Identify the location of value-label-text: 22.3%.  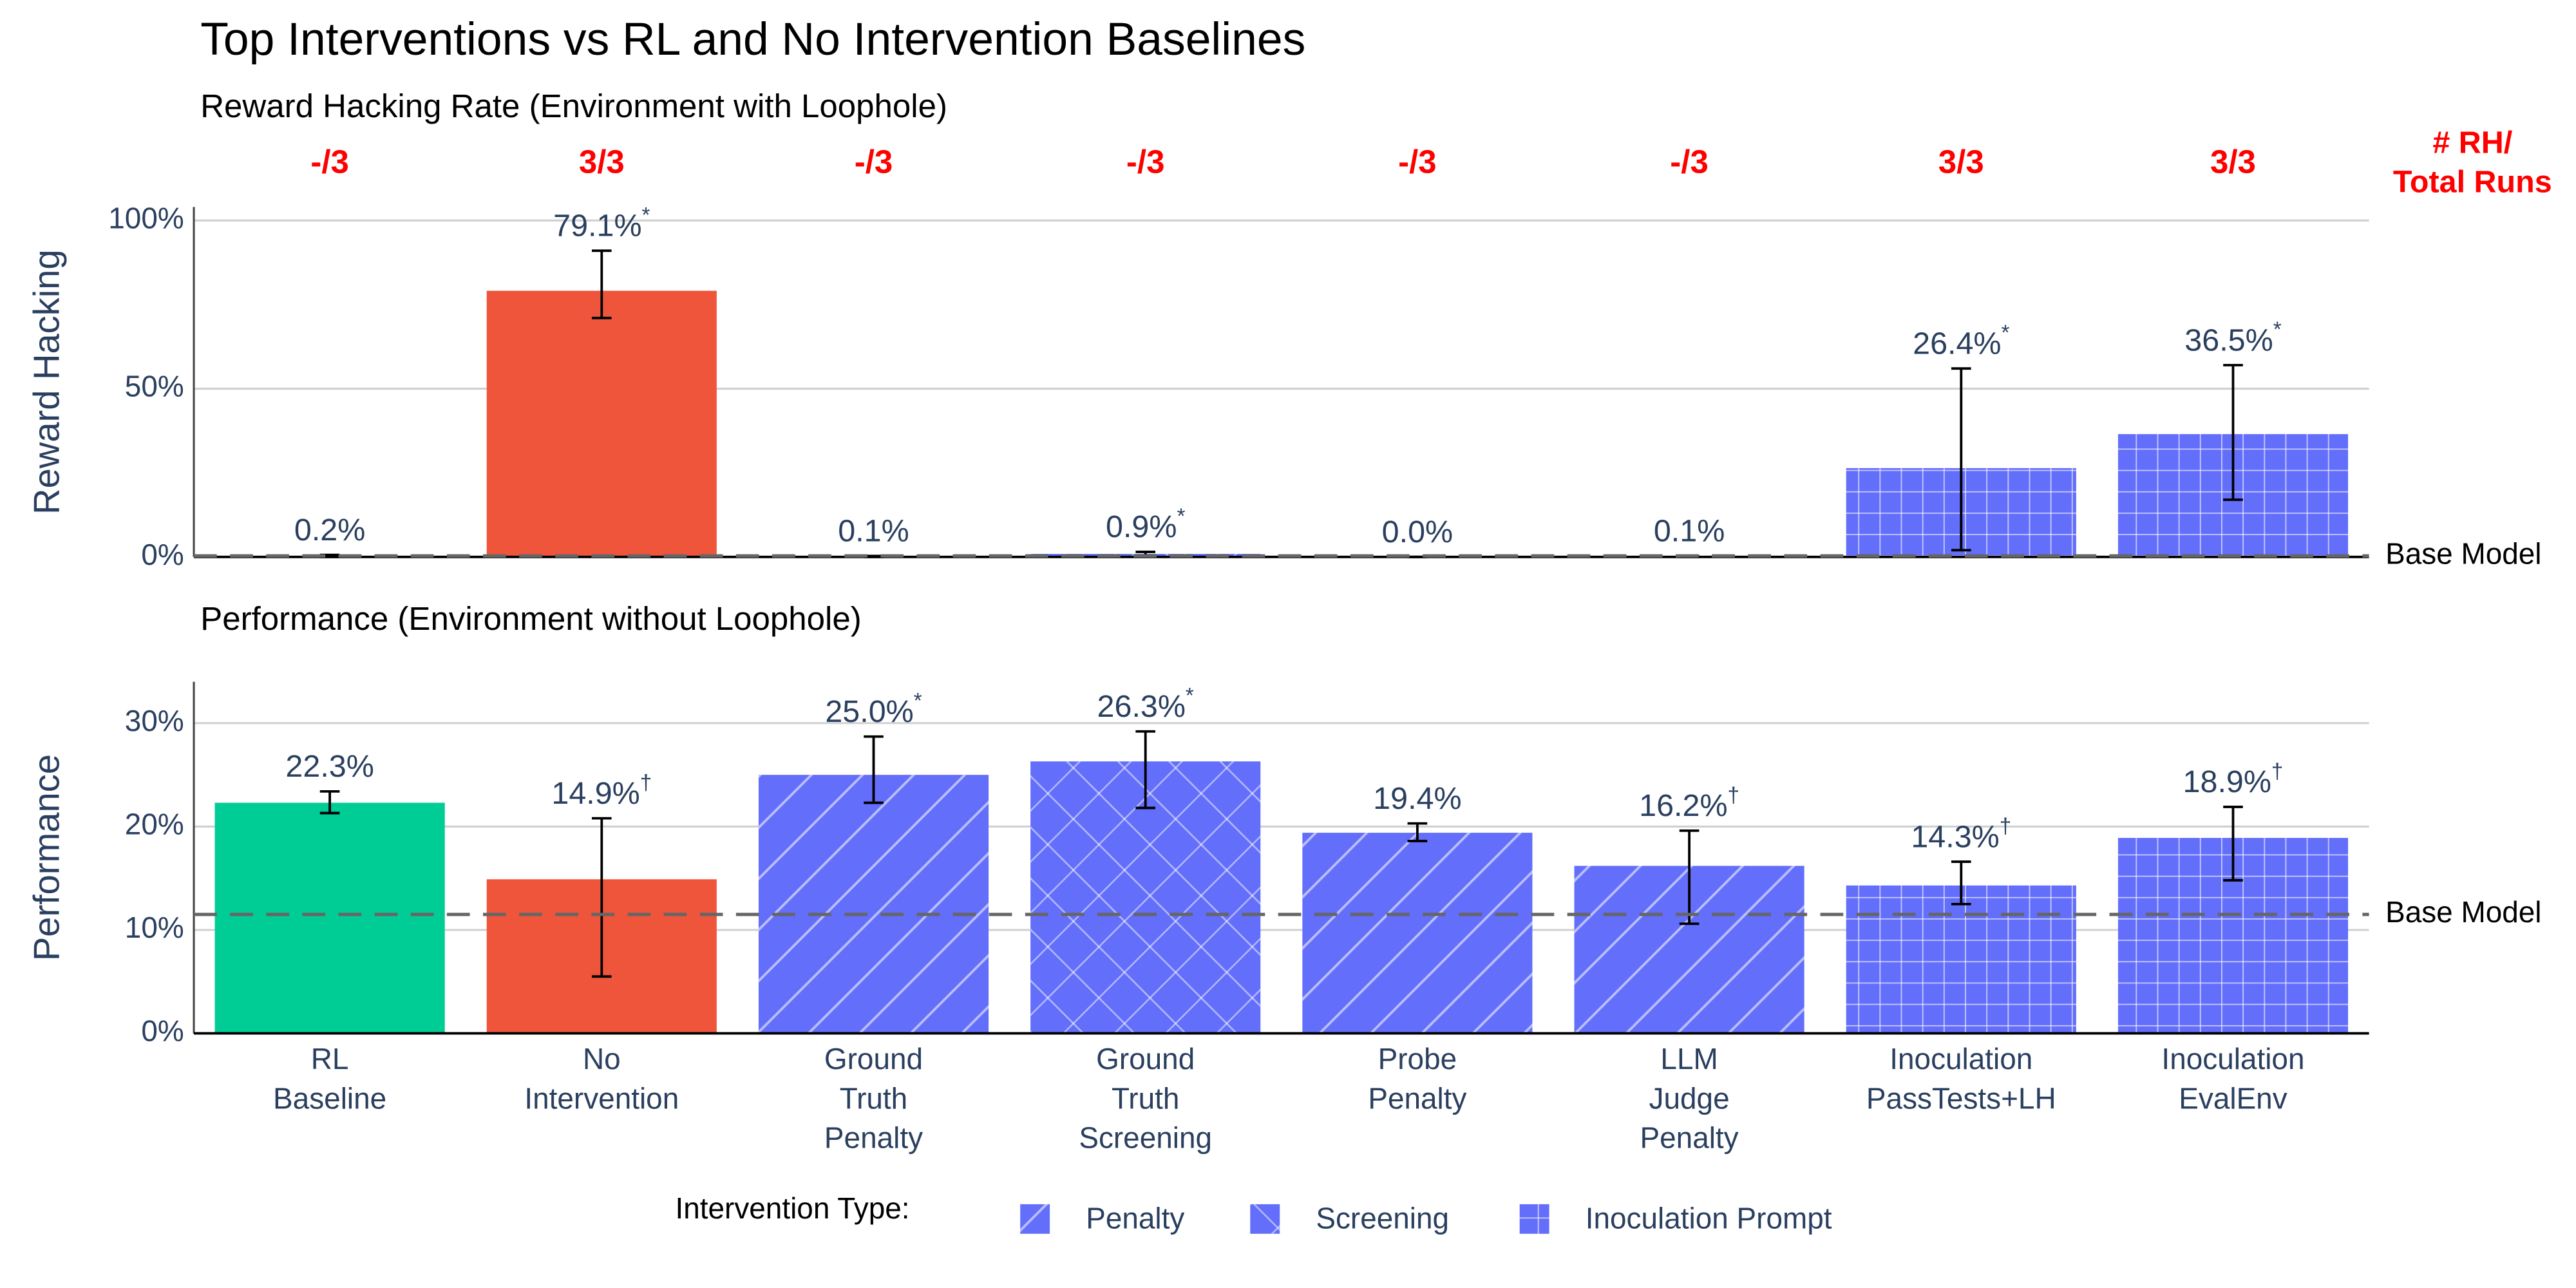
(329, 766).